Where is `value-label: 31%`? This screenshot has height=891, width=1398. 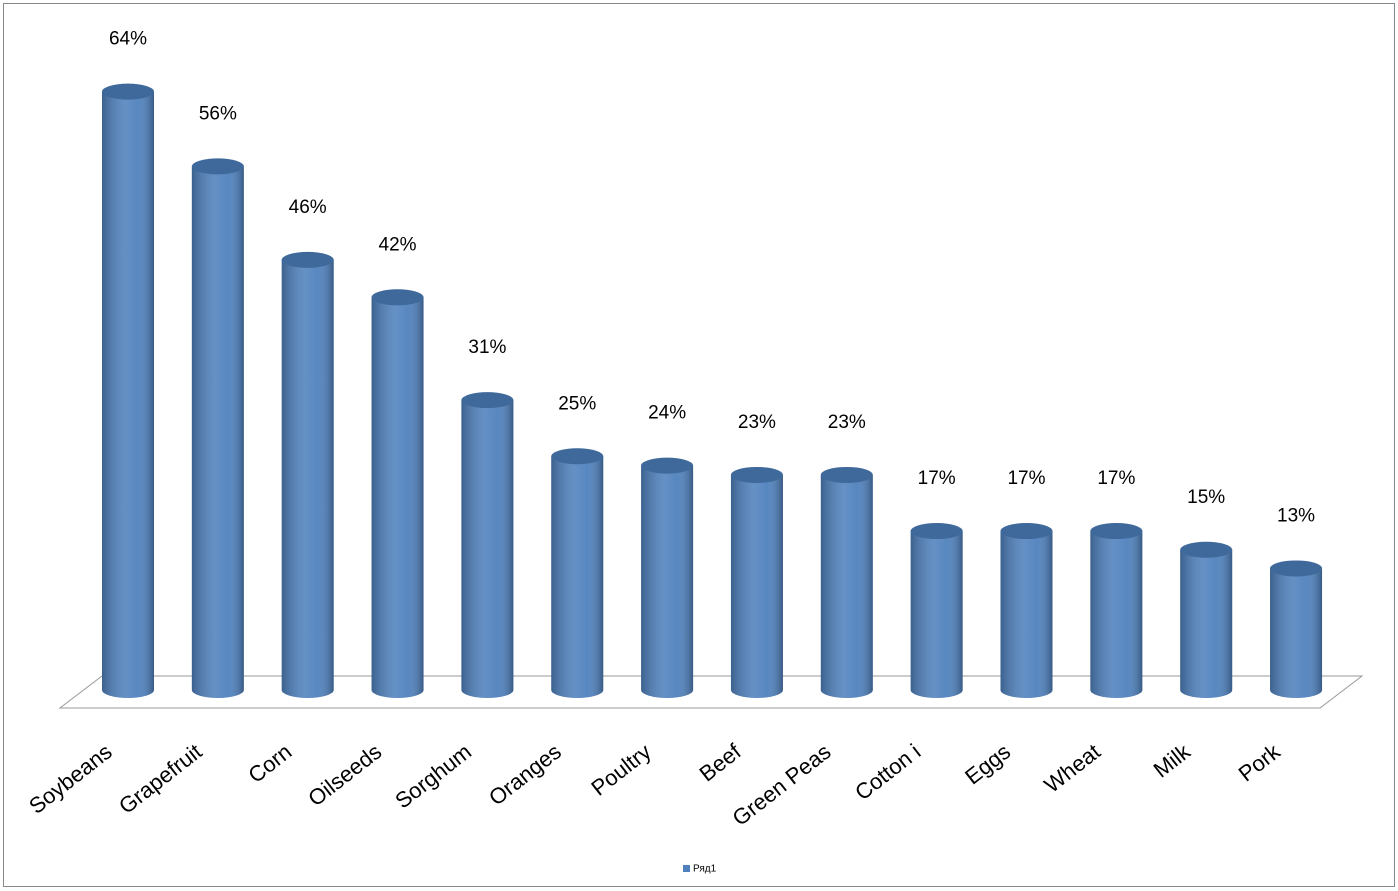 value-label: 31% is located at coordinates (487, 347).